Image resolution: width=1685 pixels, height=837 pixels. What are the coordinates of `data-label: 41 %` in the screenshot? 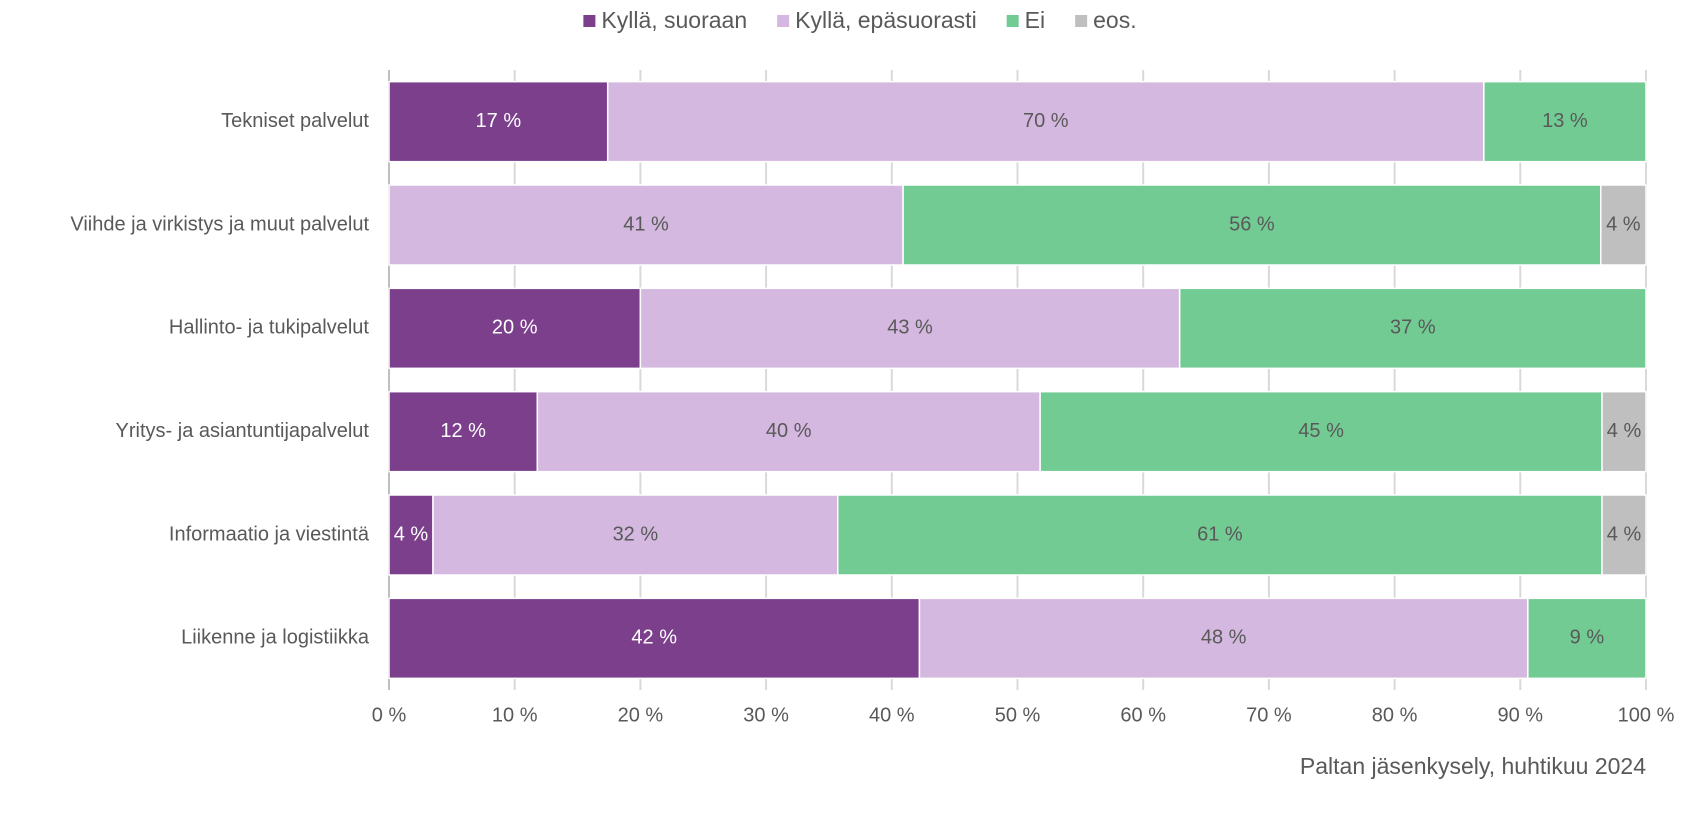 It's located at (646, 224).